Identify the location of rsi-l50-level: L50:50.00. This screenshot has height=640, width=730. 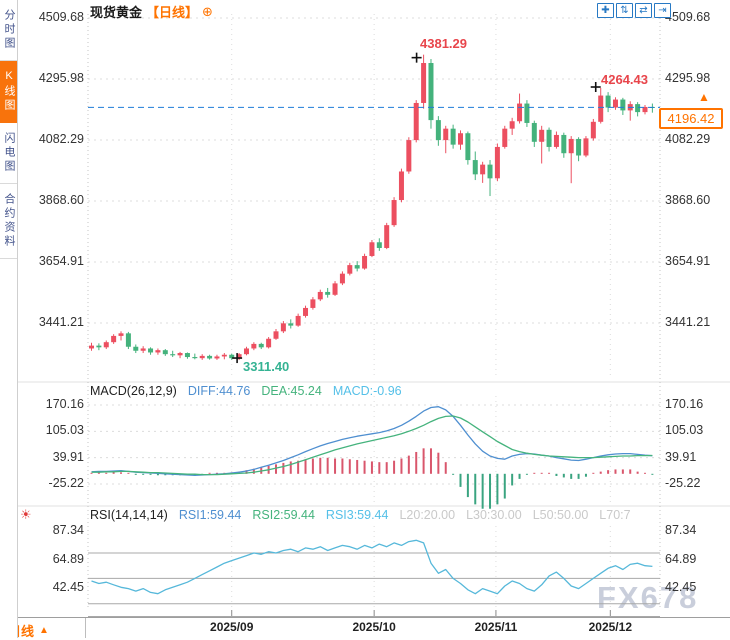
(560, 515).